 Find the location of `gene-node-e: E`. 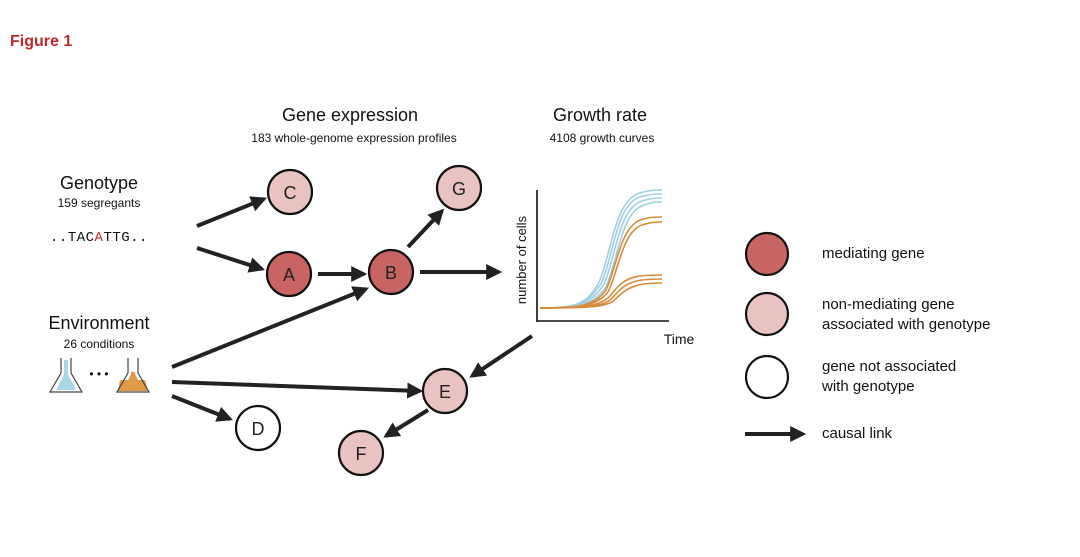

gene-node-e: E is located at coordinates (445, 391).